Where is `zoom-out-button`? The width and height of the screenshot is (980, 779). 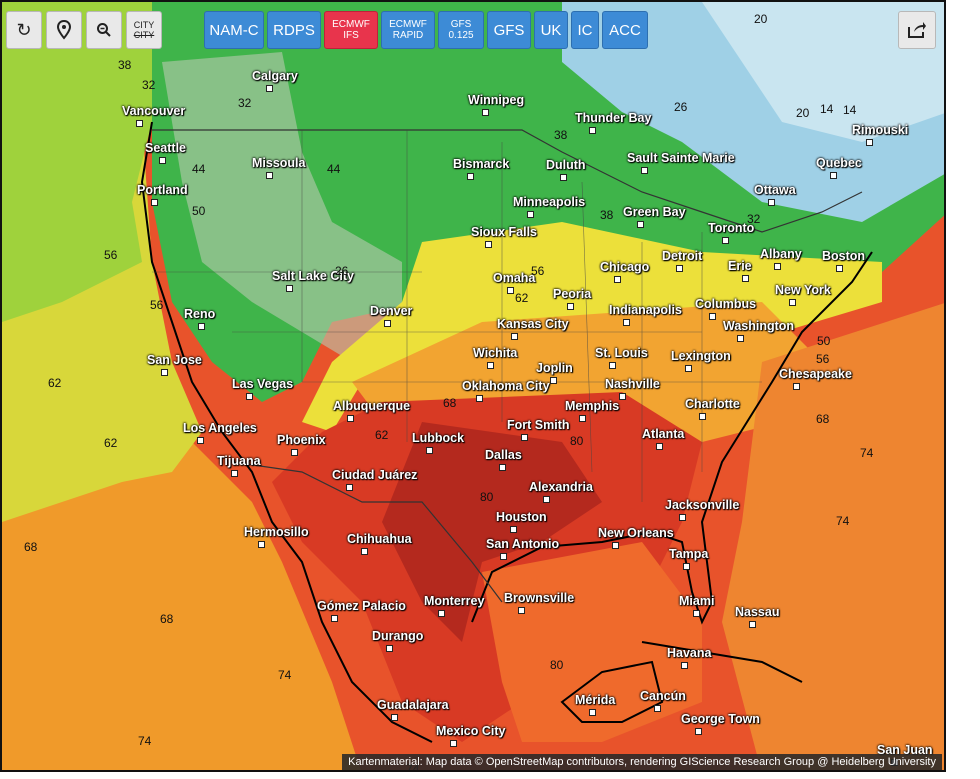 zoom-out-button is located at coordinates (104, 30).